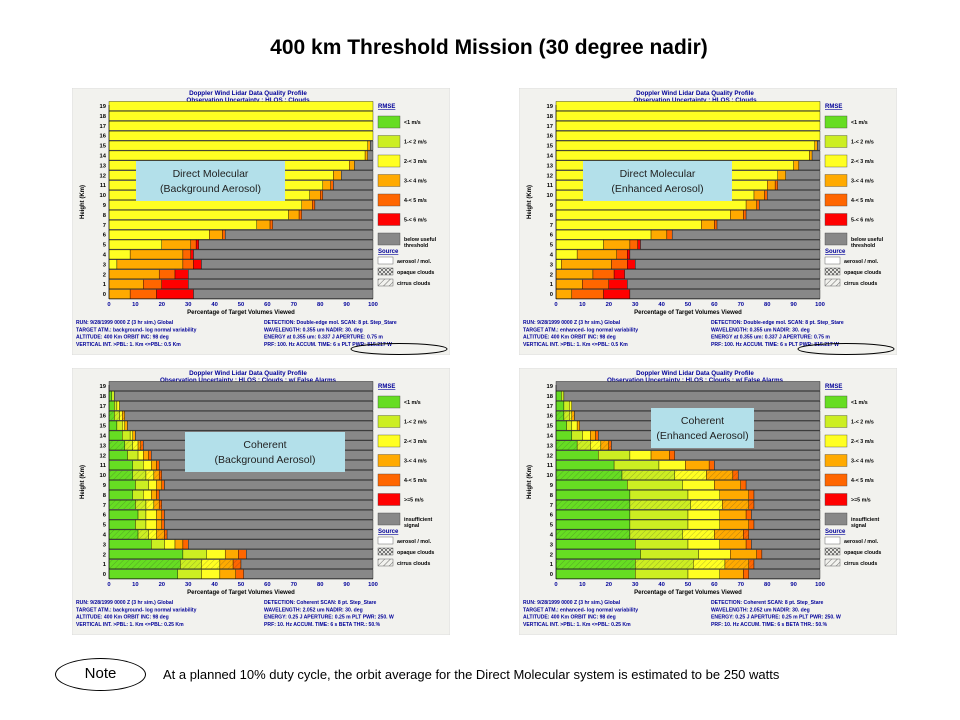 The image size is (960, 720). Describe the element at coordinates (846, 349) in the screenshot. I see `power-highlight-oval` at that location.